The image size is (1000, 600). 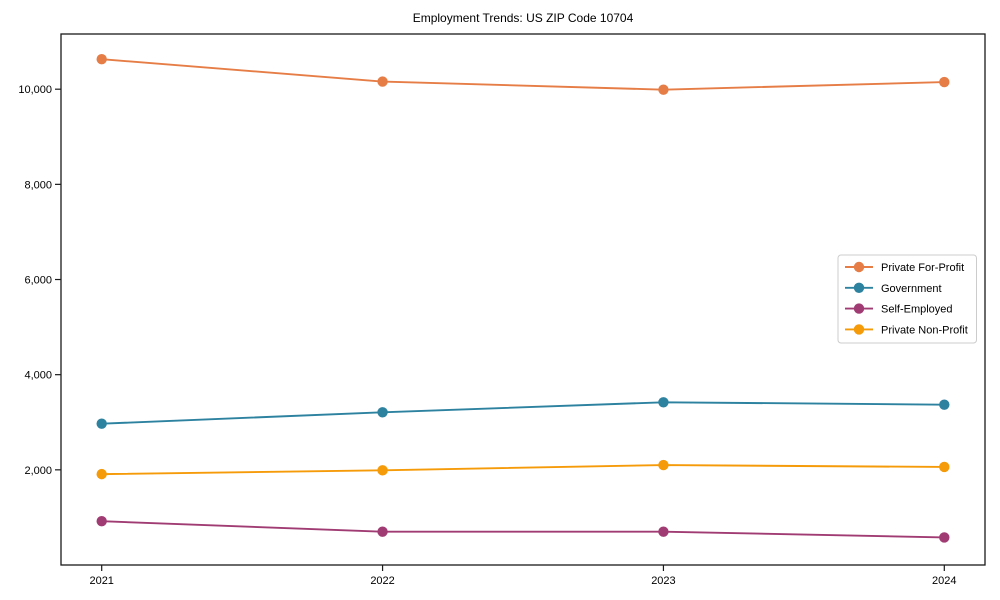 What do you see at coordinates (911, 289) in the screenshot?
I see `legend-label: Government` at bounding box center [911, 289].